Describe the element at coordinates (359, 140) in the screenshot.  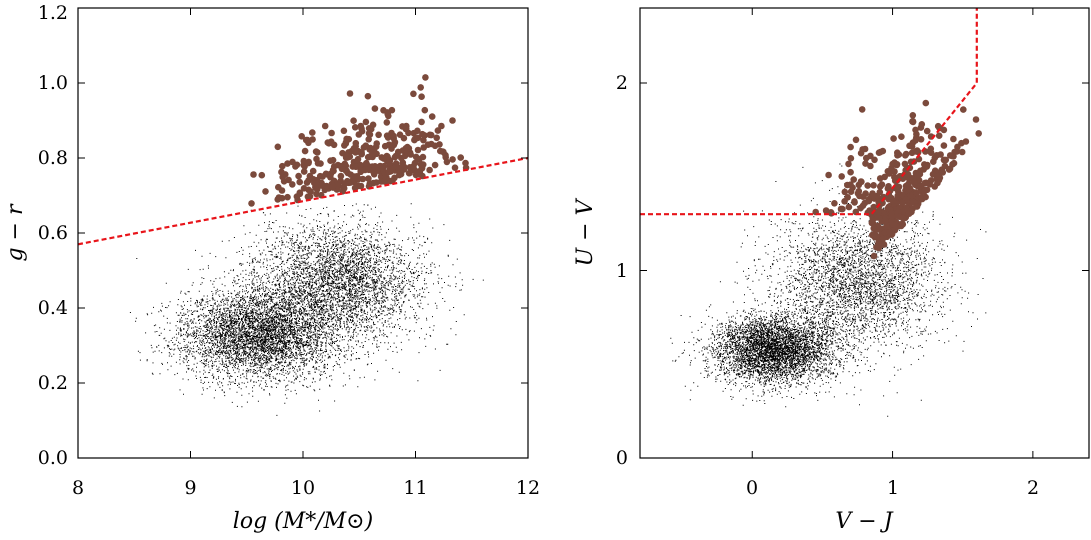
I see `left-quiescent-points` at that location.